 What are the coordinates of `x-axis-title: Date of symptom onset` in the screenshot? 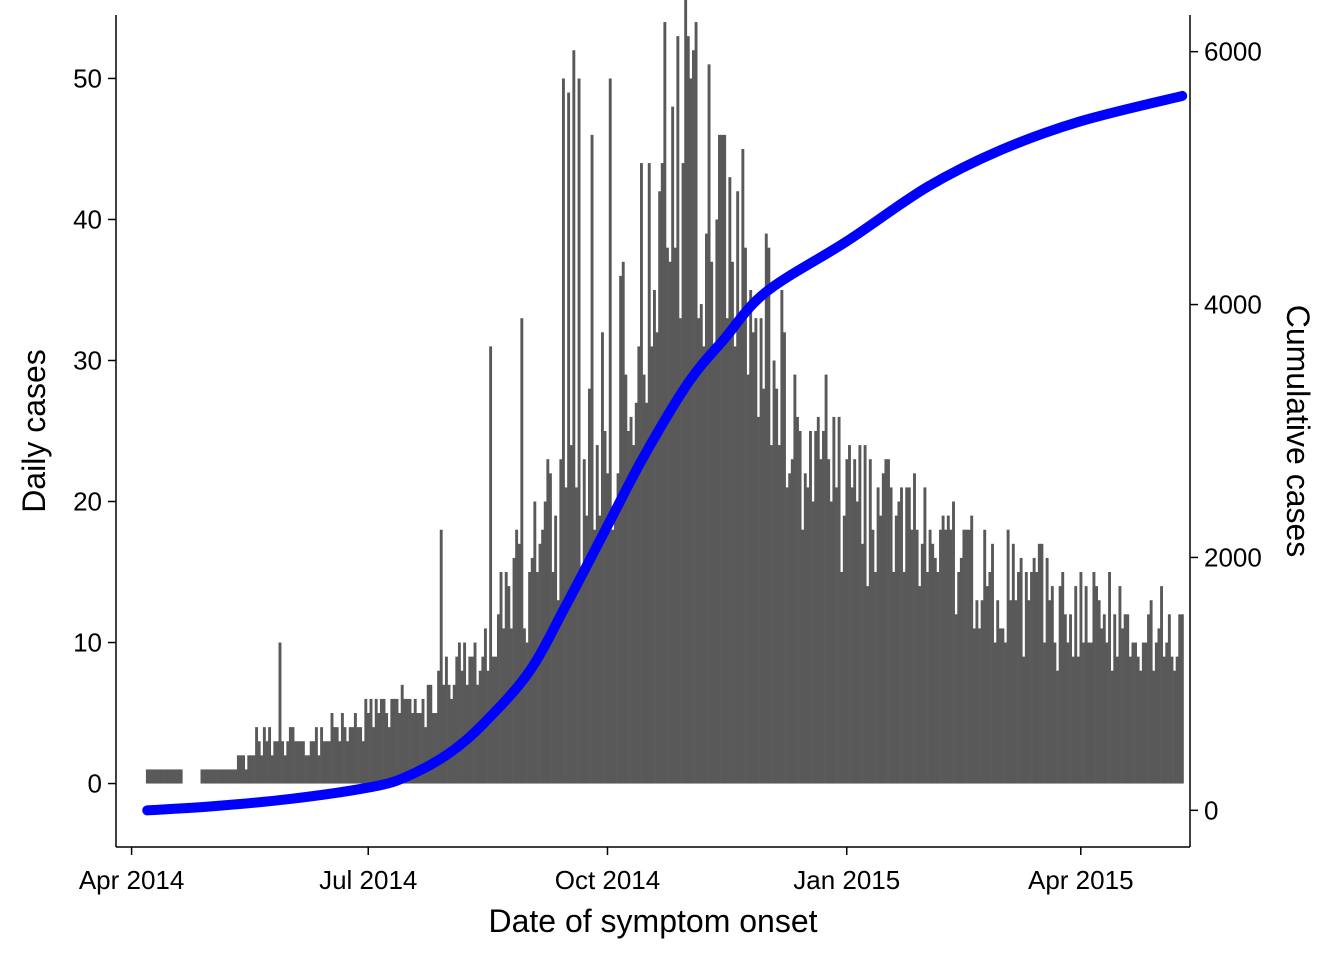 It's located at (652, 921).